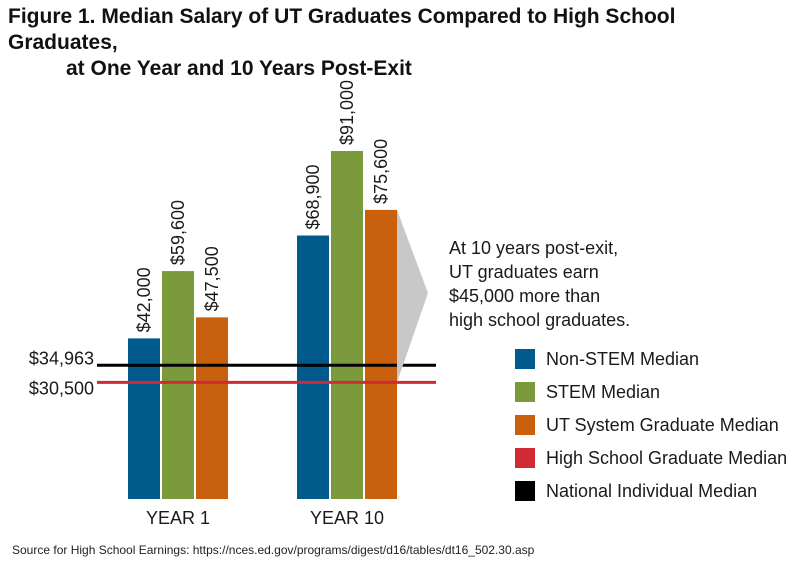 The image size is (795, 575). What do you see at coordinates (178, 518) in the screenshot?
I see `category-label: YEAR 1` at bounding box center [178, 518].